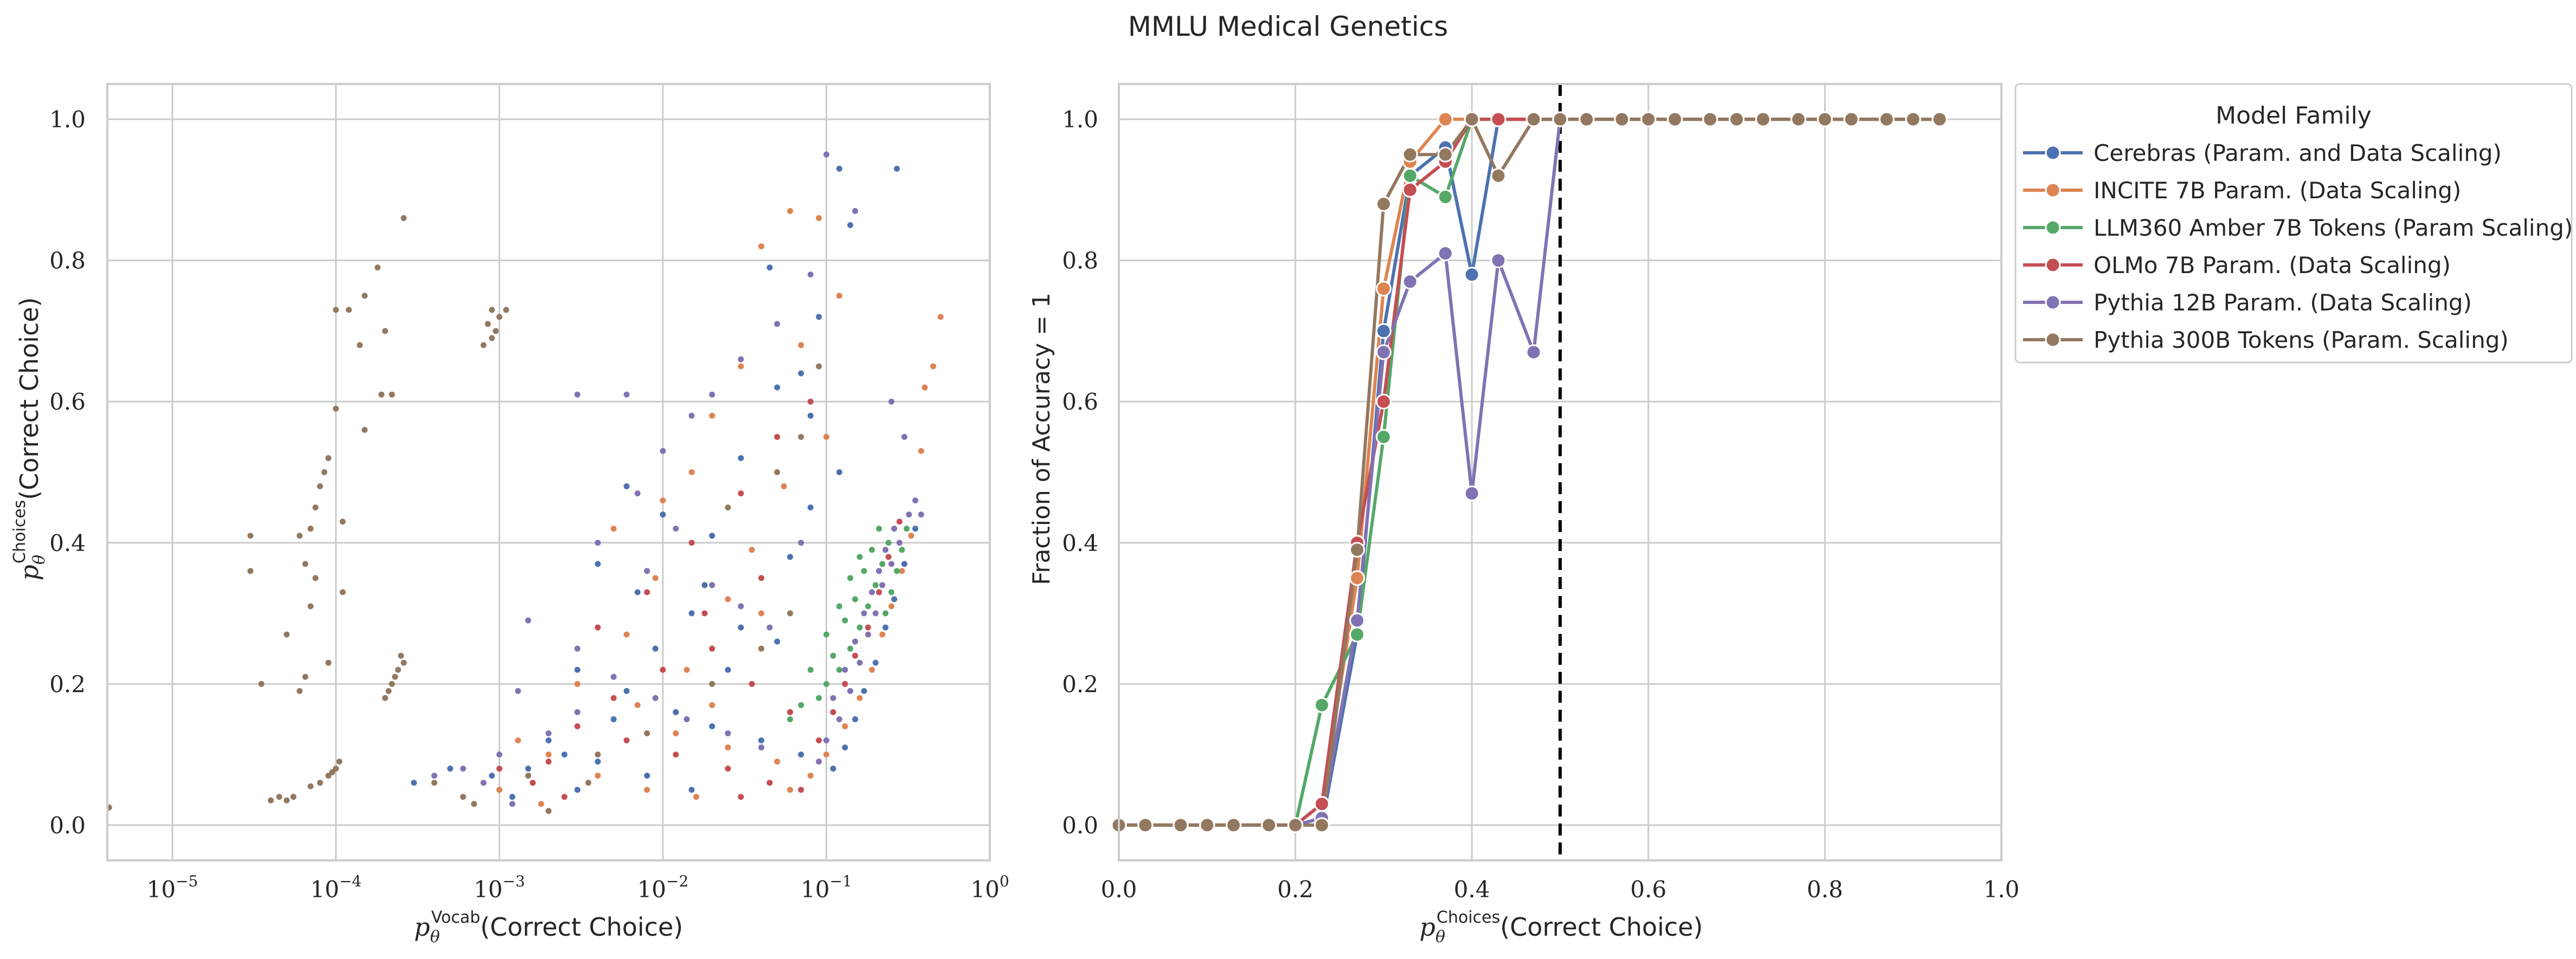 This screenshot has height=959, width=2576. I want to click on line-x-tick-label: 0.0, so click(1119, 889).